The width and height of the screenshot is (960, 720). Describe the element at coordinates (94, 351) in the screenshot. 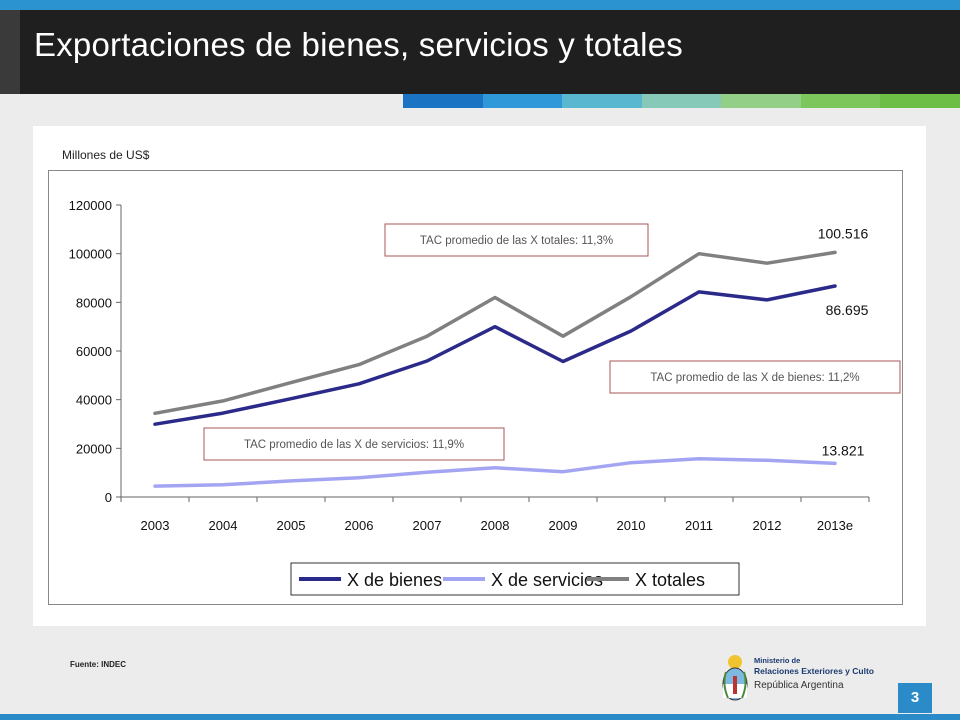

I see `y-tick-label: 60000` at that location.